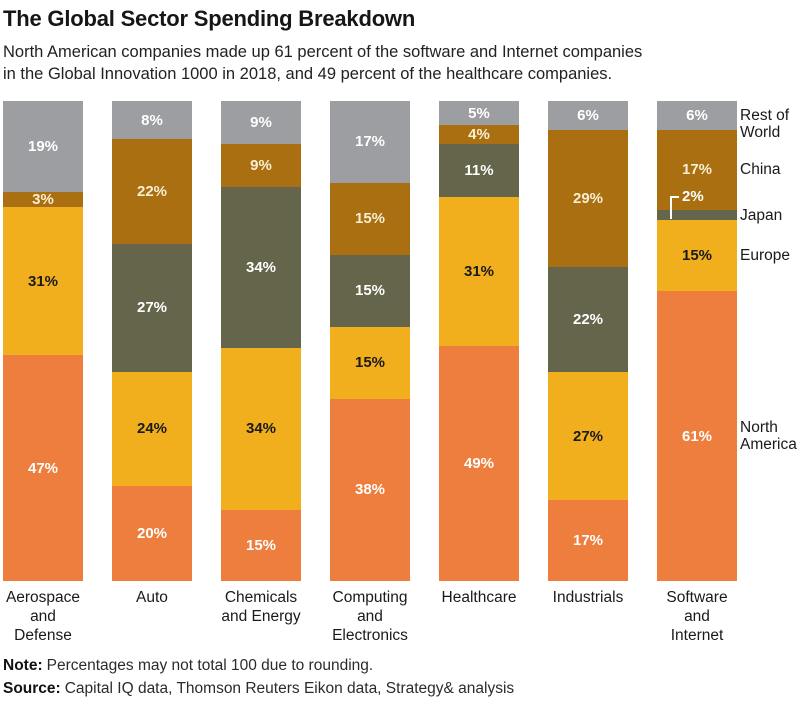  Describe the element at coordinates (32, 688) in the screenshot. I see `source-label: Source:` at that location.